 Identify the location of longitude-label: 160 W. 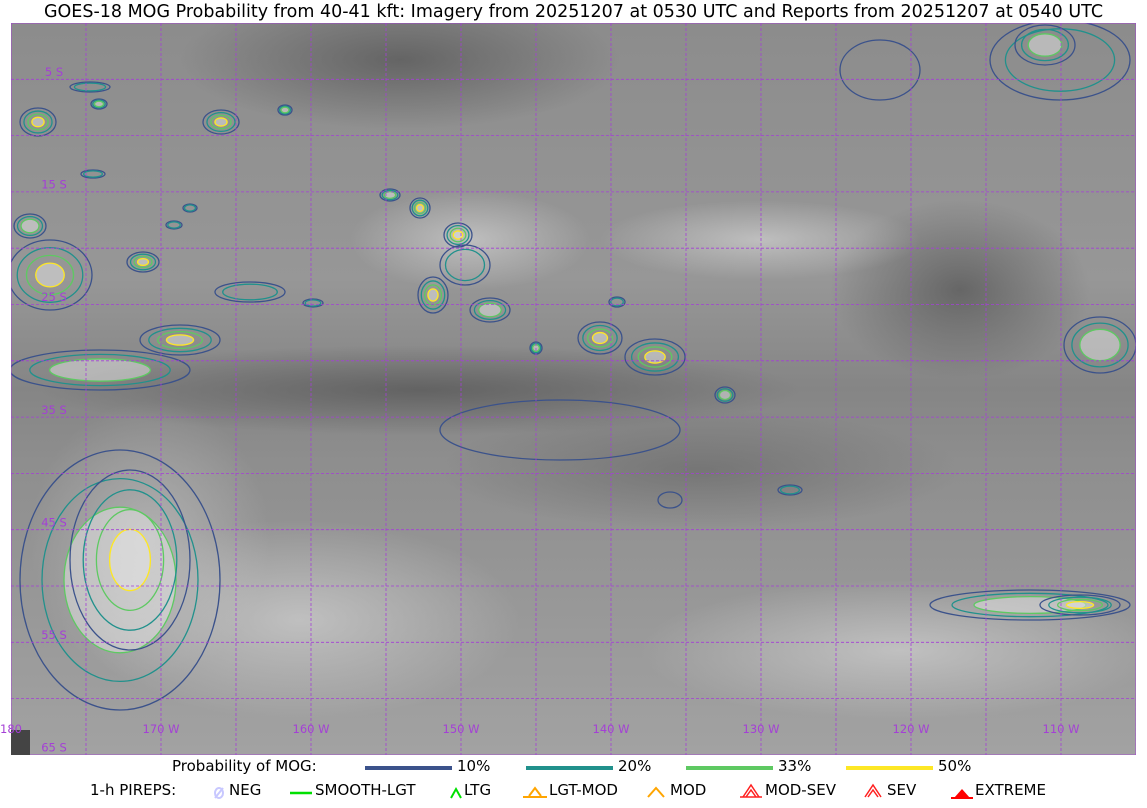
(311, 729).